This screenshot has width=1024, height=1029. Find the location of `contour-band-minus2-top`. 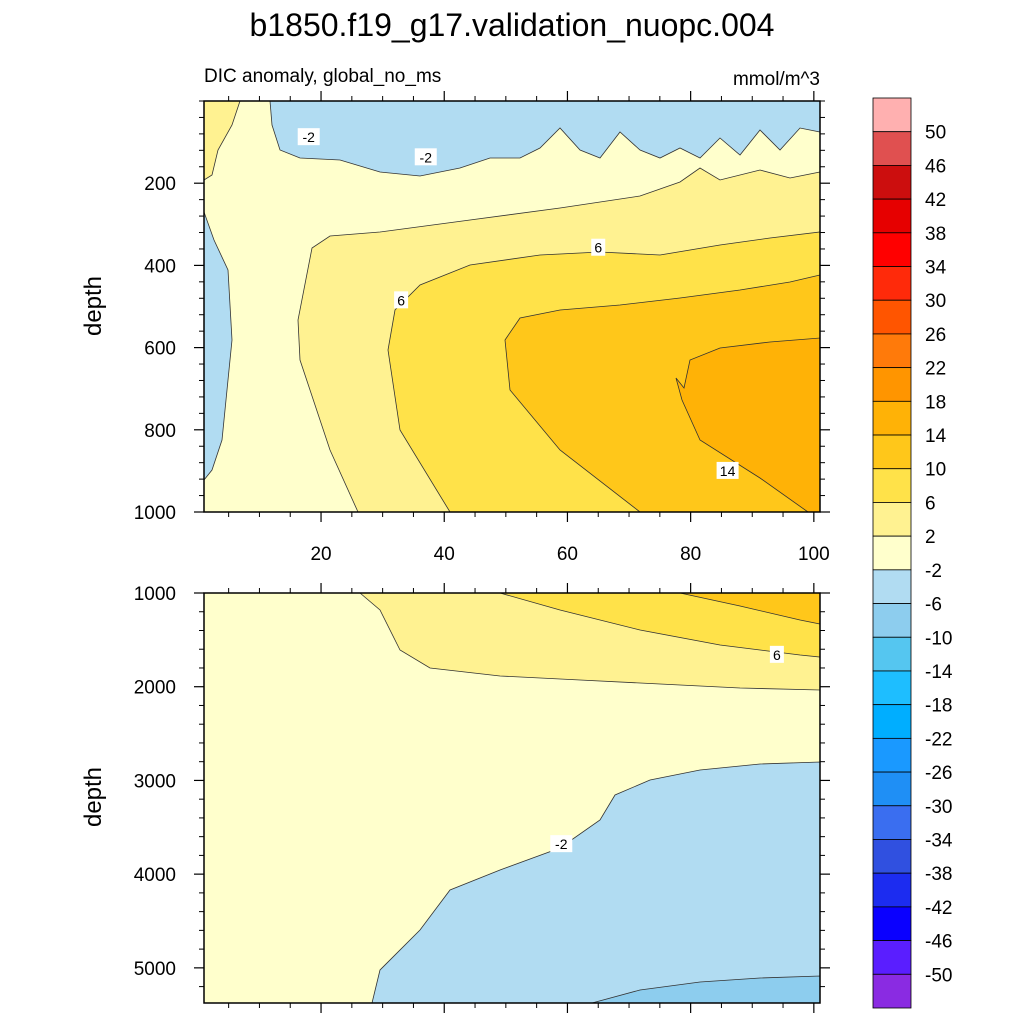

contour-band-minus2-top is located at coordinates (545, 138).